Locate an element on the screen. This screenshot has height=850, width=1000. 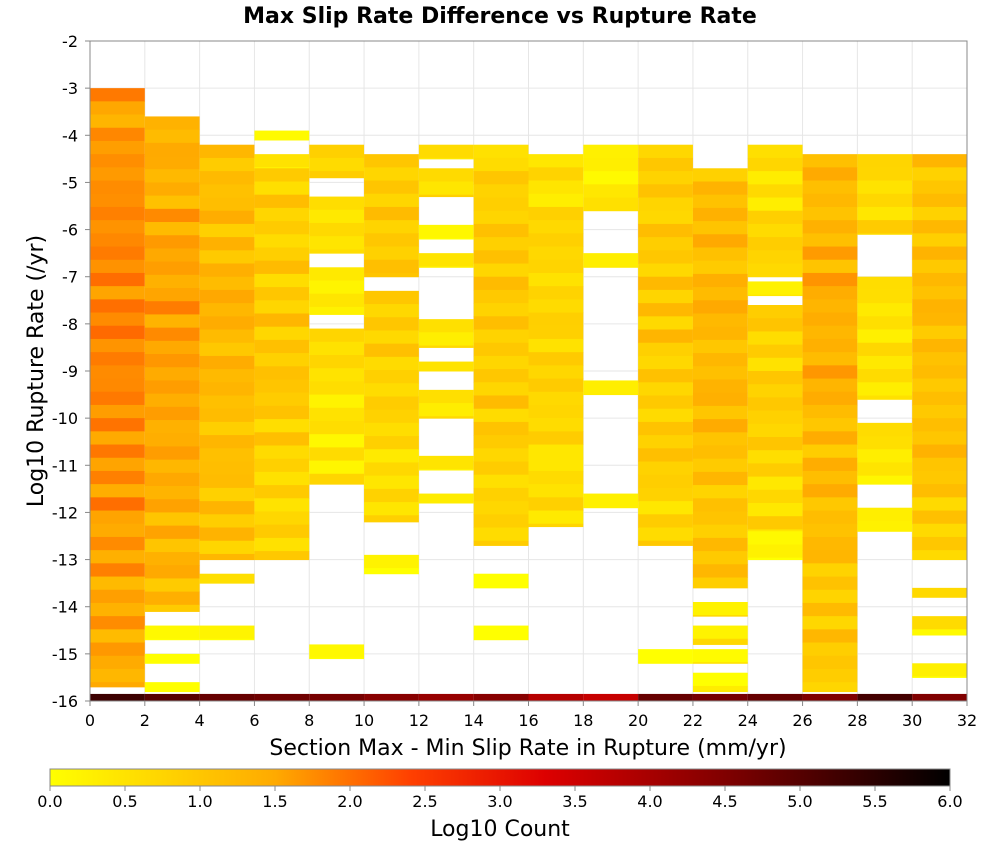
y-axis-ticks: -2 -3 -4 -5 -6 -7 -8 -9 -10 -11 -12 -13 -14 -15 -16 is located at coordinates (71, 371).